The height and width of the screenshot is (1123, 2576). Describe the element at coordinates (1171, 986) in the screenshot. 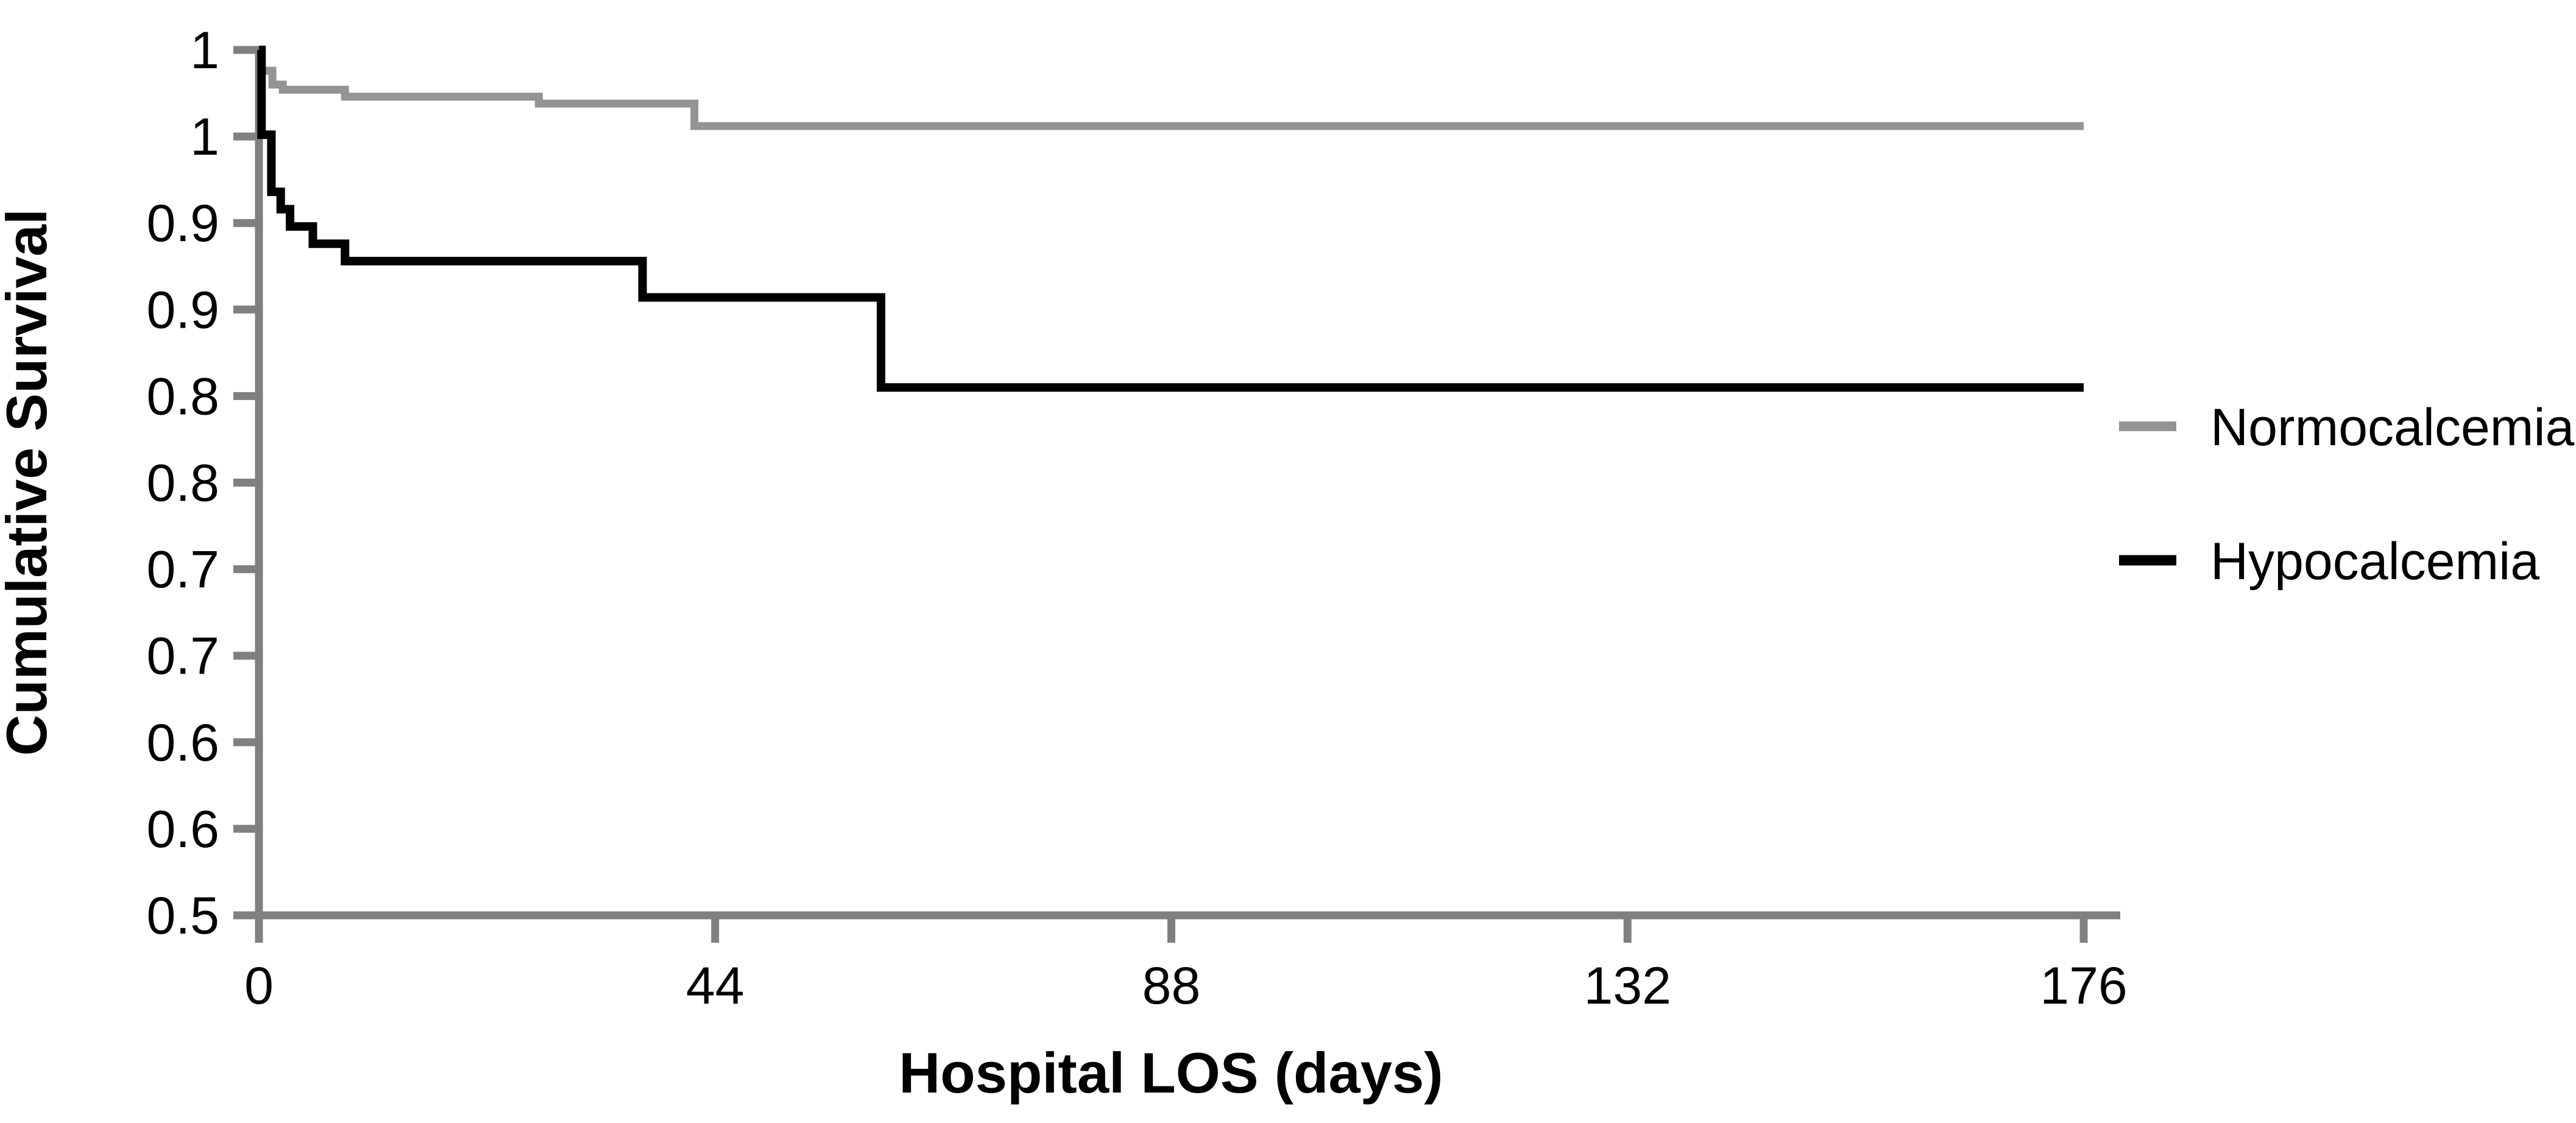

I see `x-tick-label: 88` at that location.